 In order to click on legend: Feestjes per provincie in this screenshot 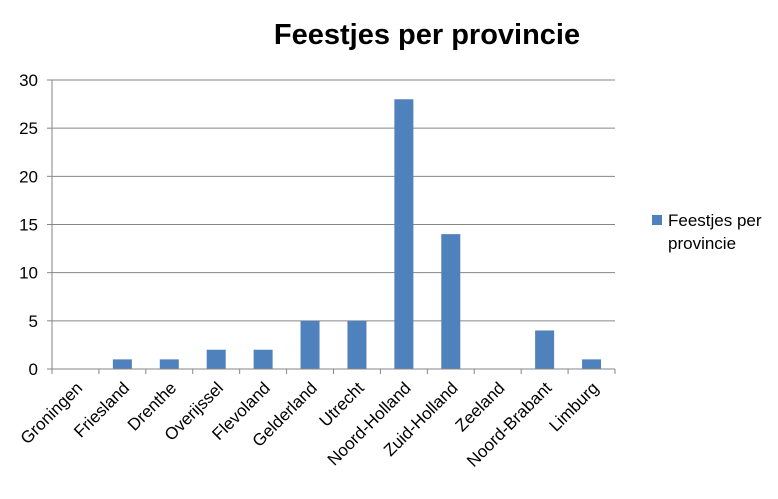, I will do `click(707, 232)`.